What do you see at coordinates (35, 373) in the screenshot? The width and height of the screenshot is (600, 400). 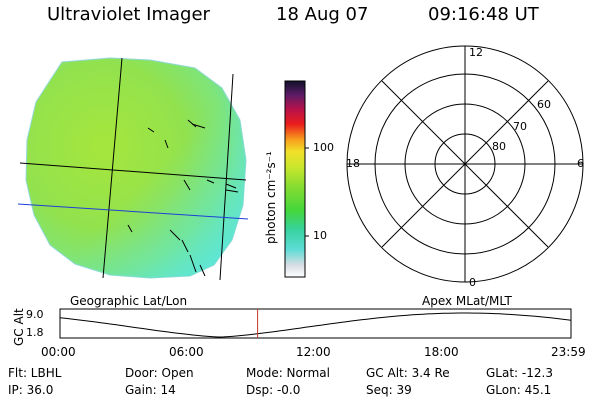 I see `status-filter: Flt: LBHL` at bounding box center [35, 373].